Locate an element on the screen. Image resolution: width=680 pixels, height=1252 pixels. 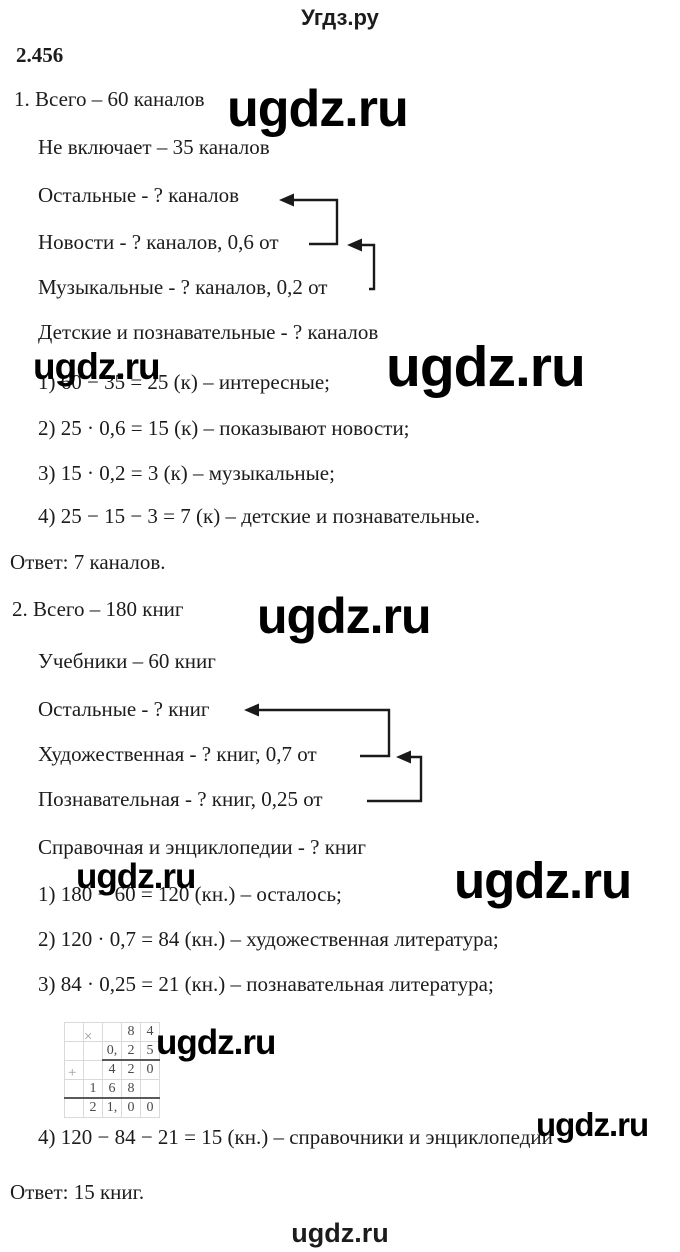
multiplication-grid: 8 4 0, 2 5 4 2 0 1 6 8 is located at coordinates (112, 1070).